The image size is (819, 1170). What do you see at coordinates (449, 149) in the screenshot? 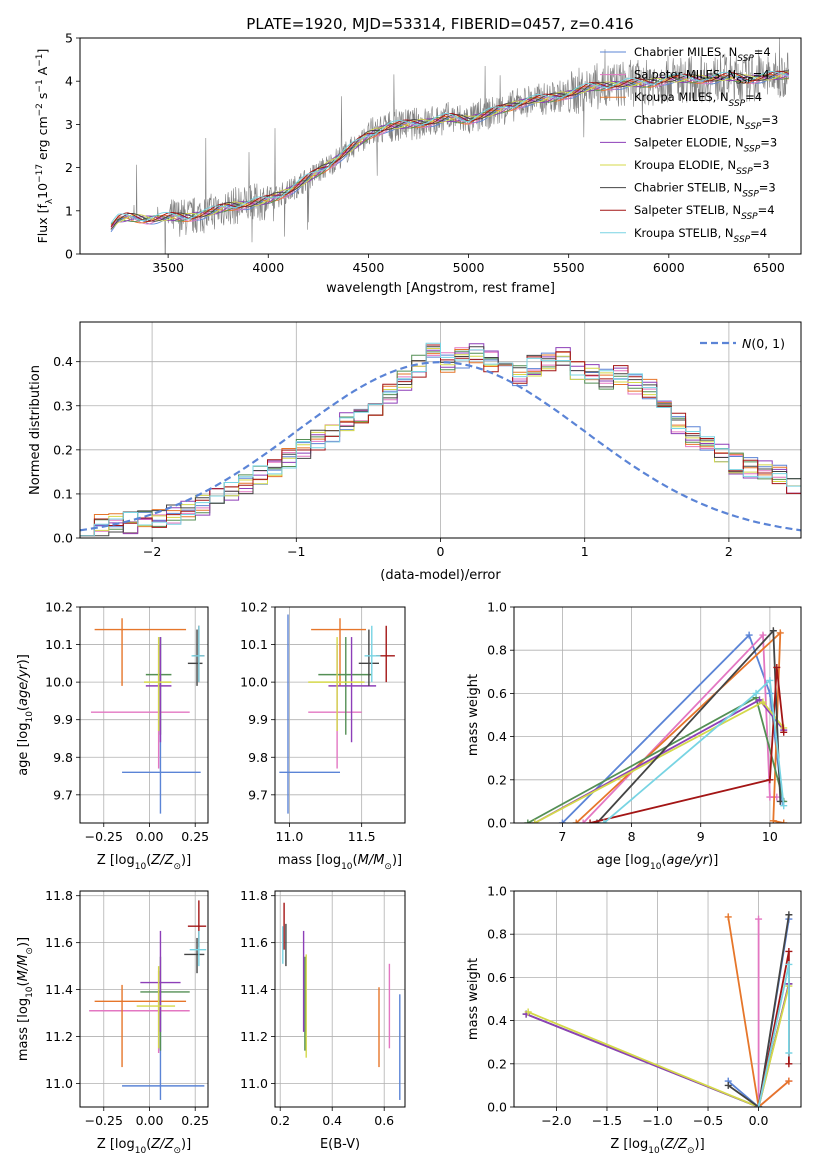
I see `model-line-chabrier-elodie` at bounding box center [449, 149].